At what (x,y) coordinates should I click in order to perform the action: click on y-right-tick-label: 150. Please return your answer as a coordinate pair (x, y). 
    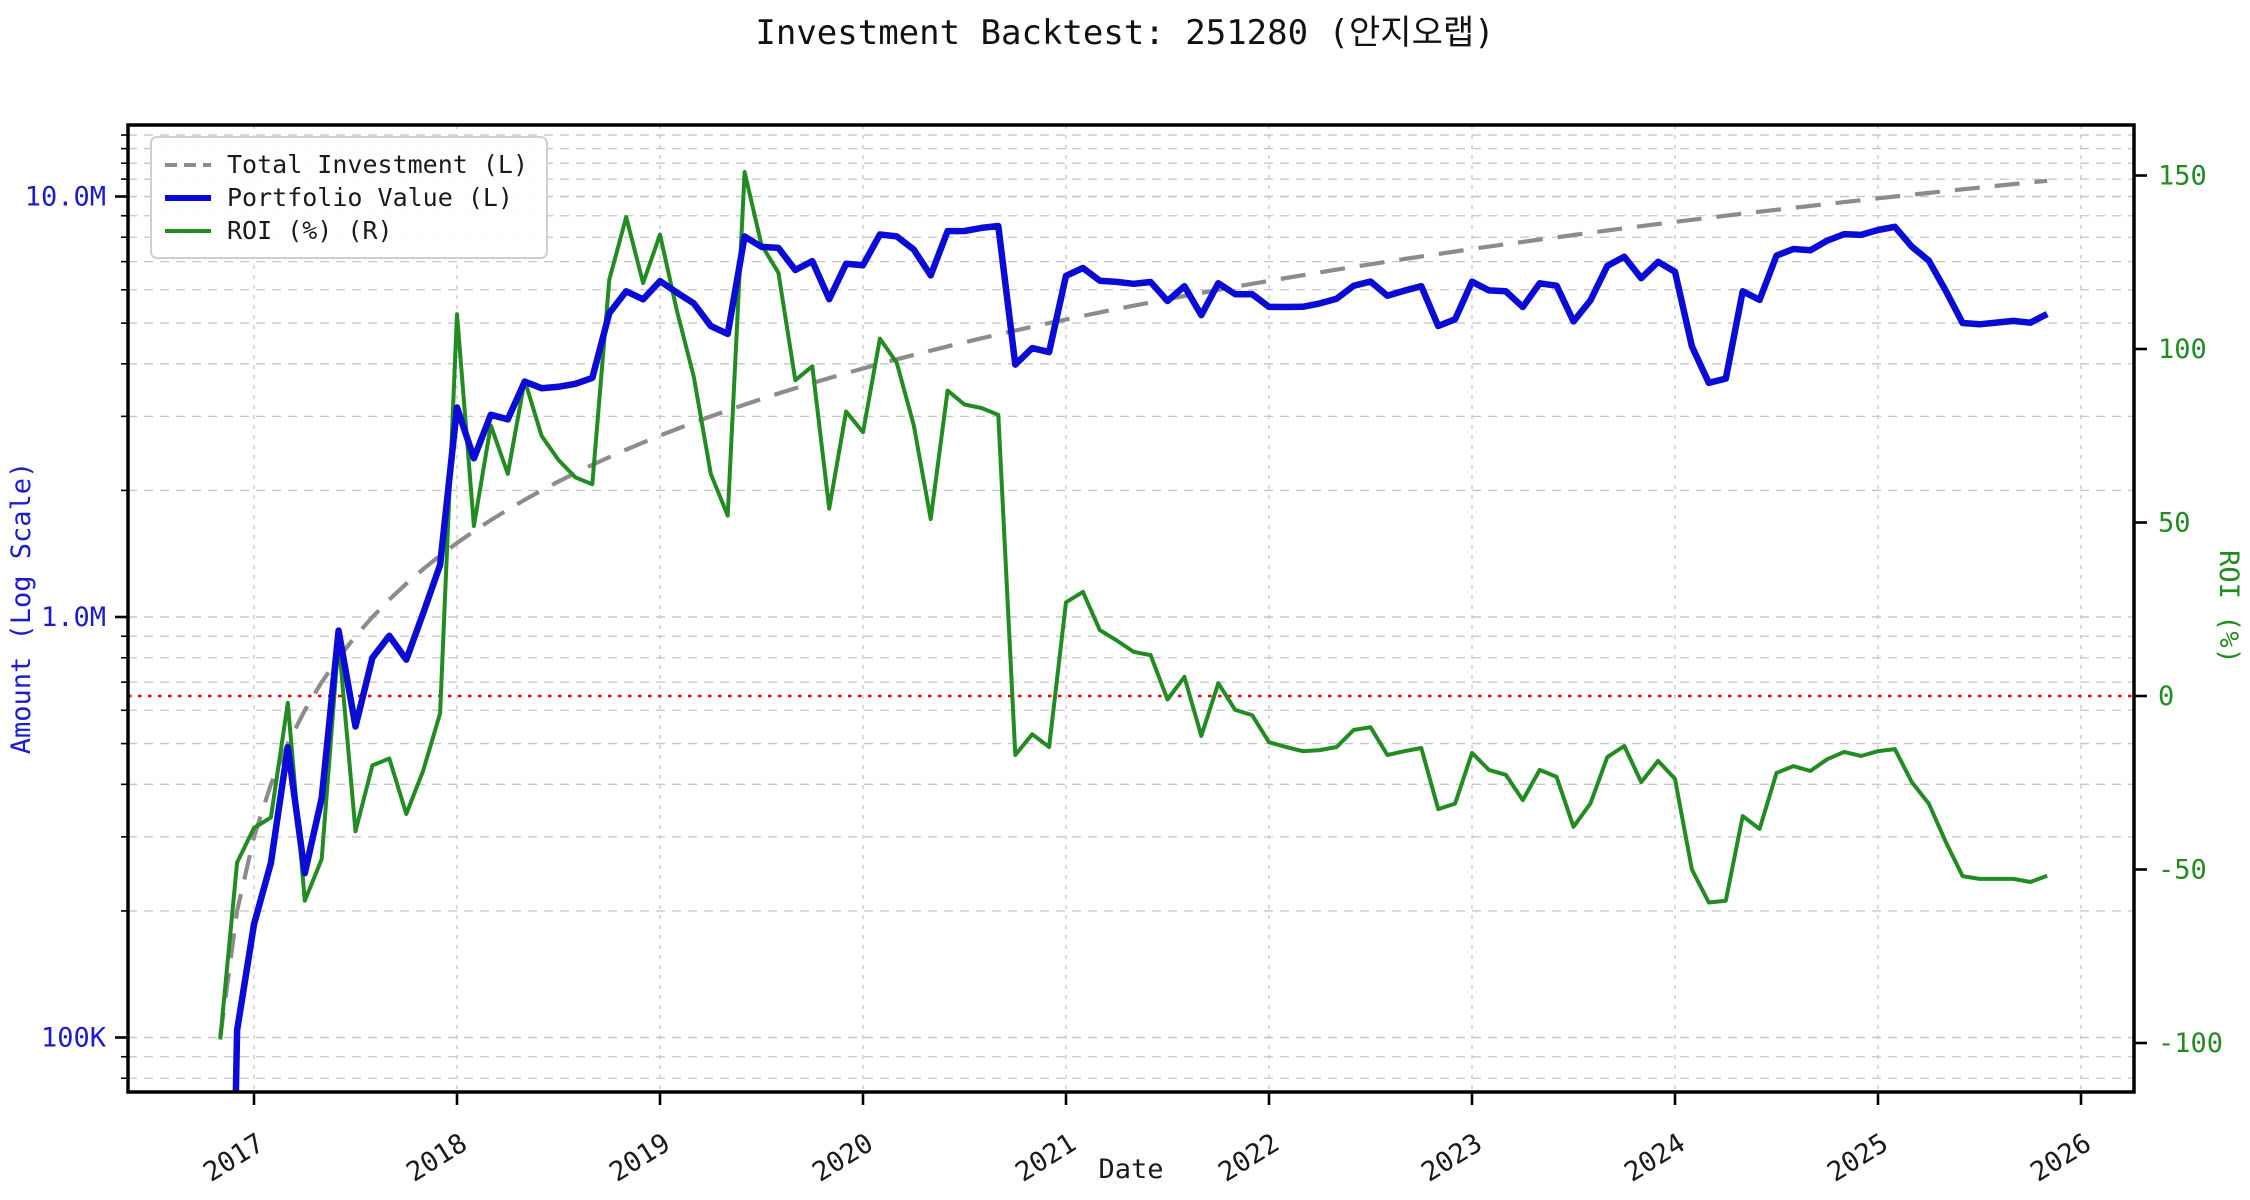
    Looking at the image, I should click on (2182, 176).